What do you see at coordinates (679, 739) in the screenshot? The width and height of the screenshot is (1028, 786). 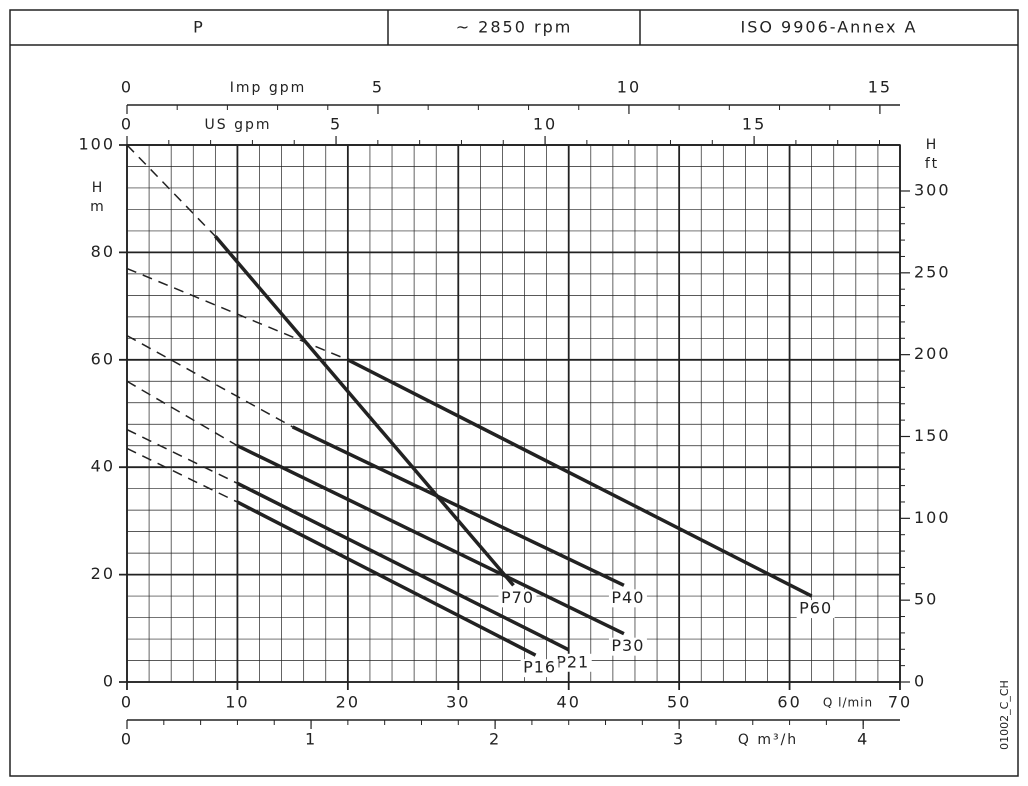 I see `tick-label: 3` at bounding box center [679, 739].